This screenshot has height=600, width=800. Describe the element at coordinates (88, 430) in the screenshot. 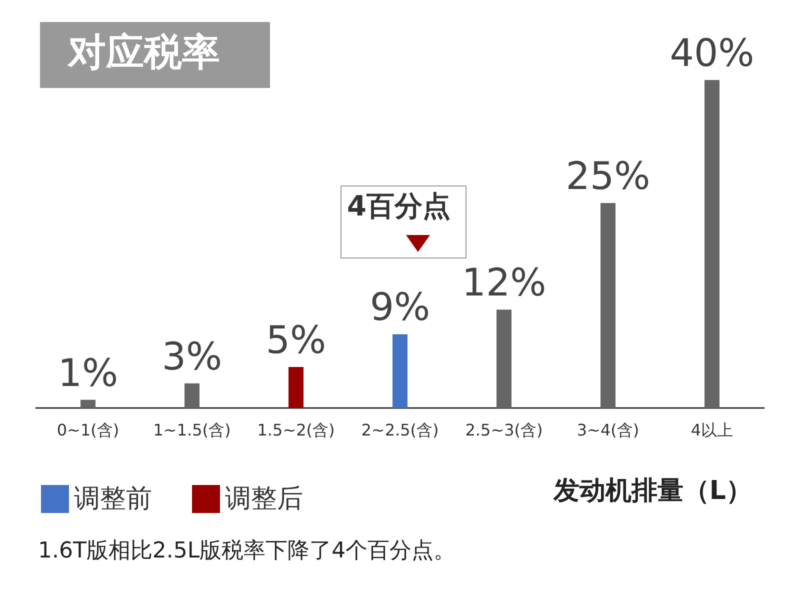

I see `x-tick-label: 0~1(含)` at that location.